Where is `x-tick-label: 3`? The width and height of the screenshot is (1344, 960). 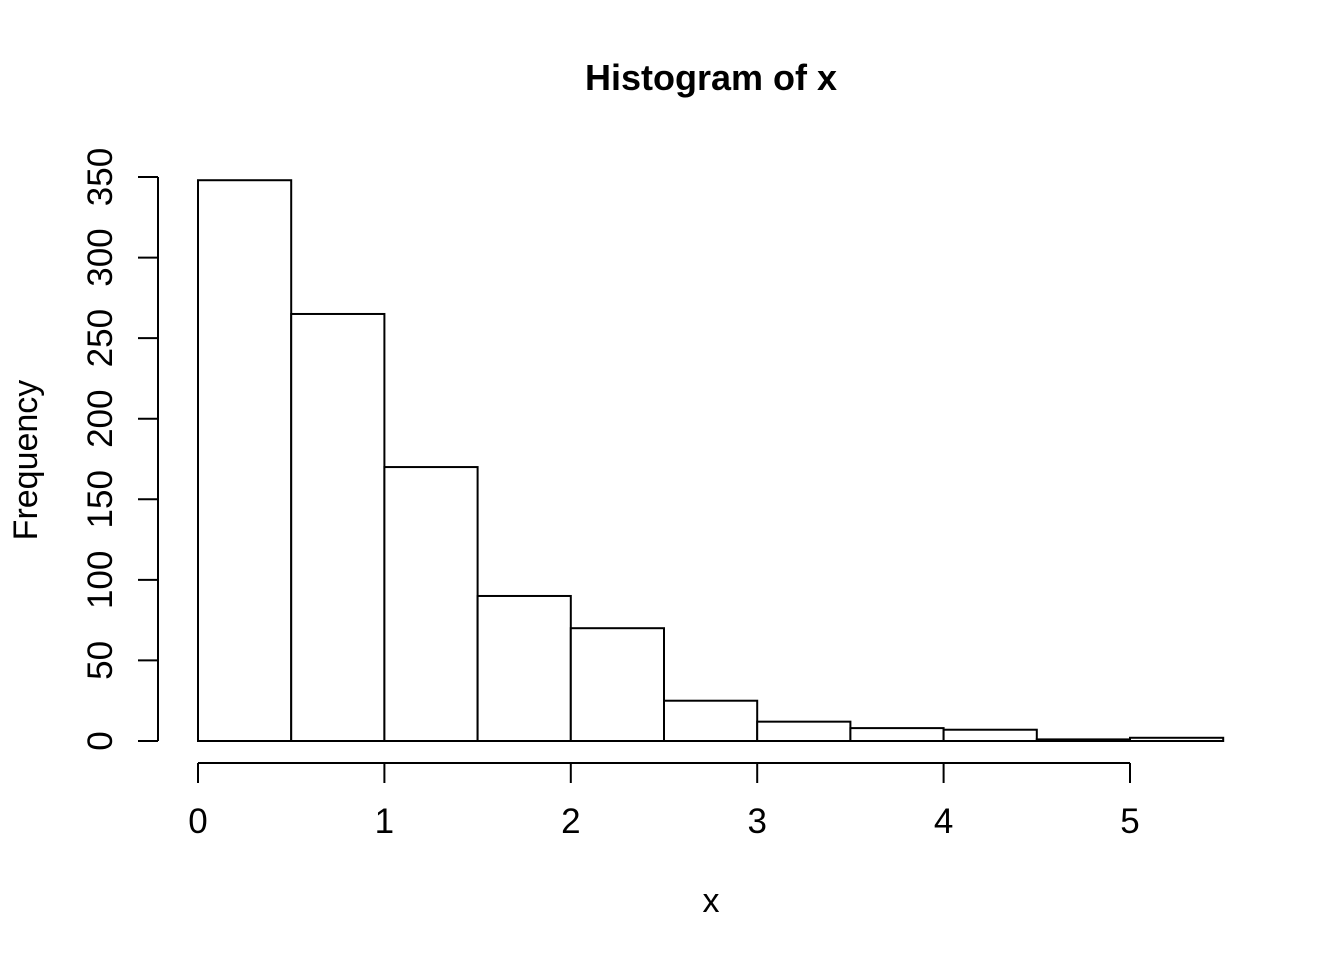 x-tick-label: 3 is located at coordinates (756, 821).